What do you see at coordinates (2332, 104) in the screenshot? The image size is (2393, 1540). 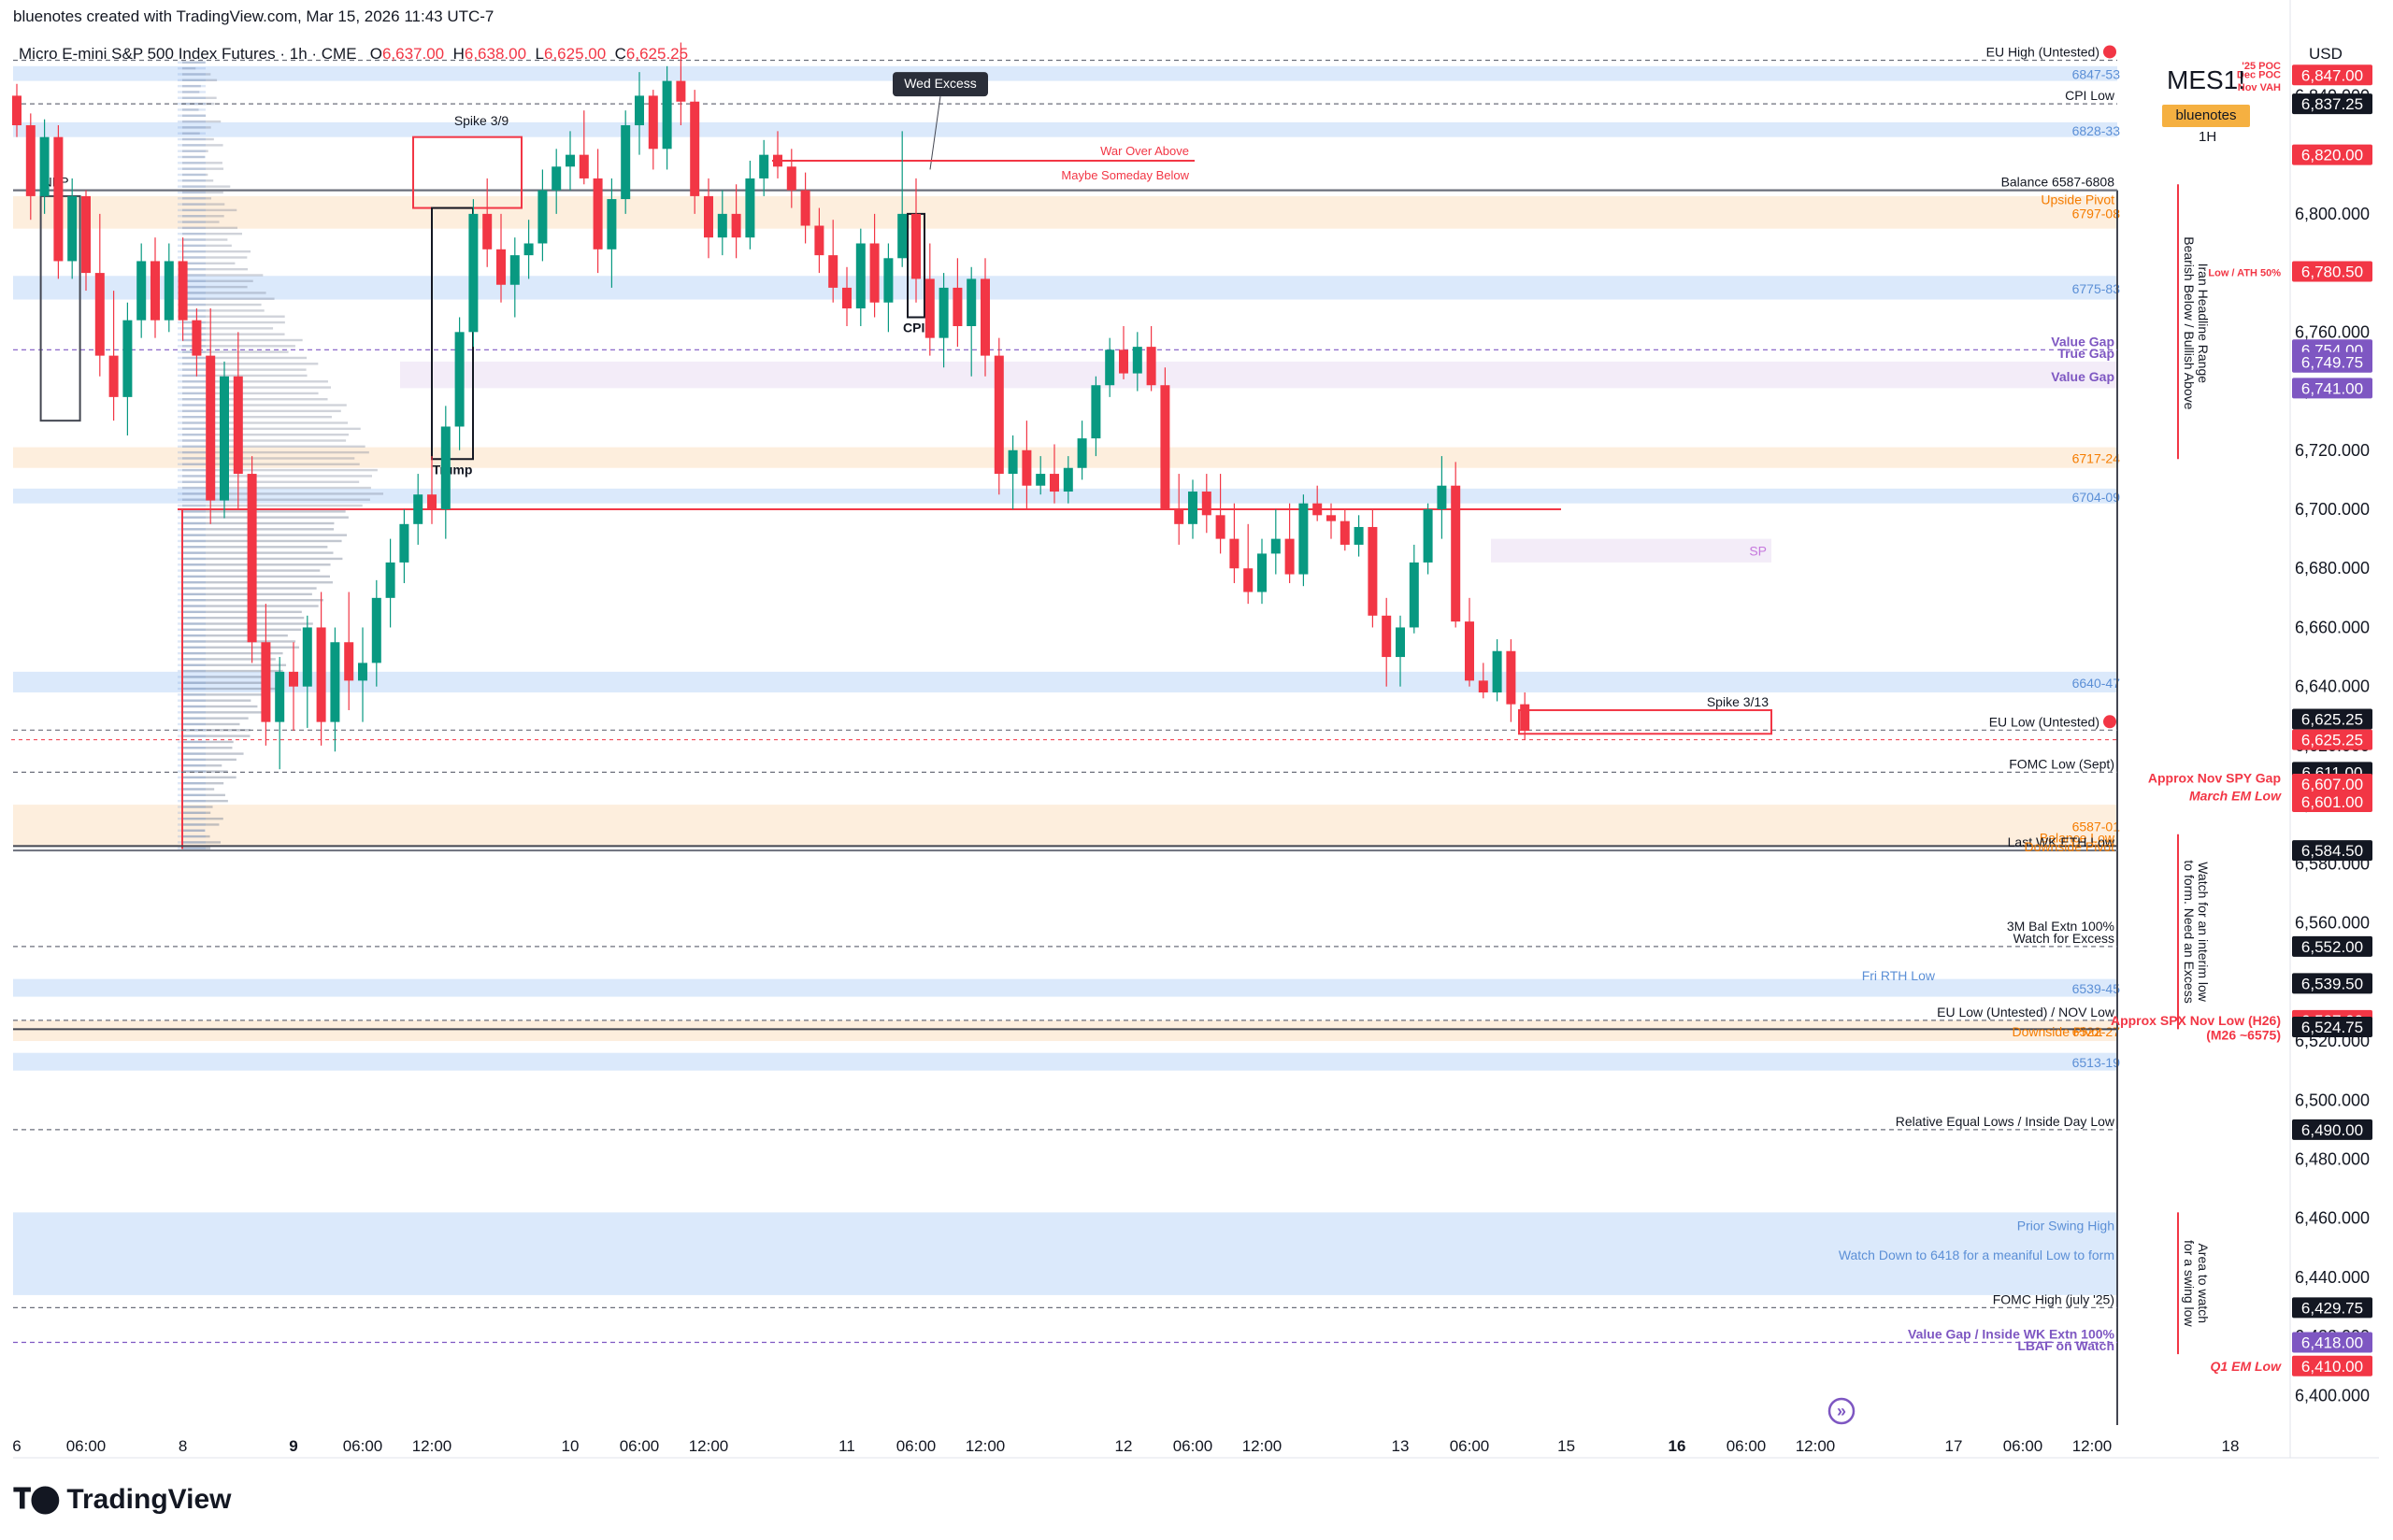 I see `price-badge-text-1: 6,837.25` at bounding box center [2332, 104].